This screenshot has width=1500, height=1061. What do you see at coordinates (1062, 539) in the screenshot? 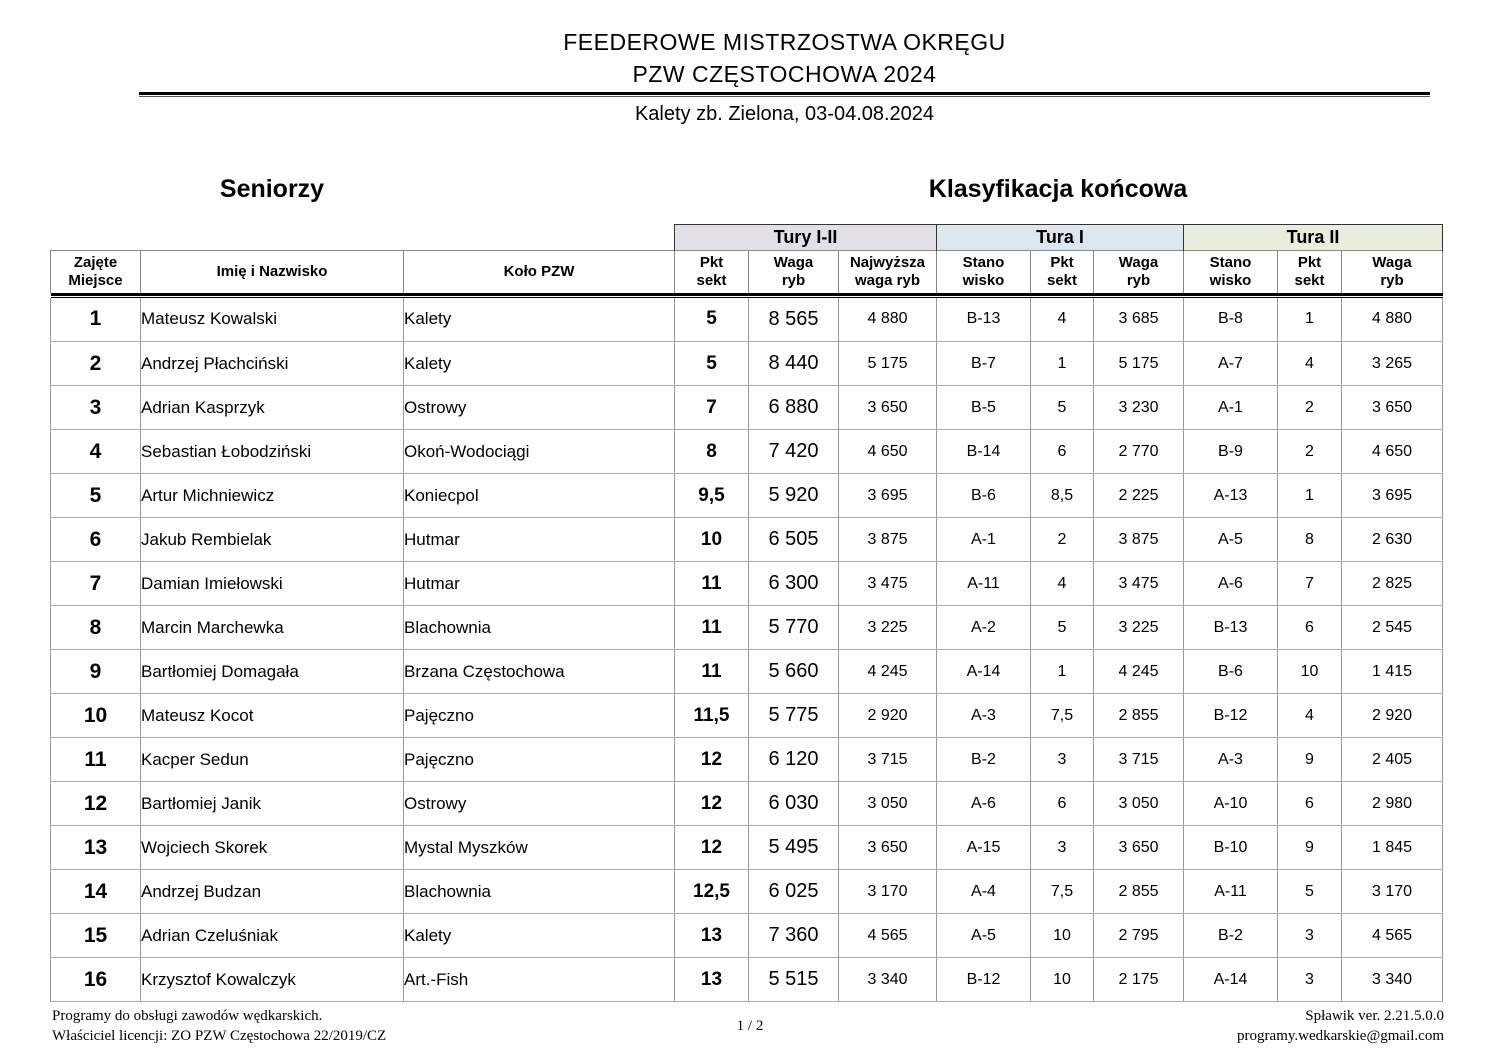
I see `cell-t1_pkt: 2` at bounding box center [1062, 539].